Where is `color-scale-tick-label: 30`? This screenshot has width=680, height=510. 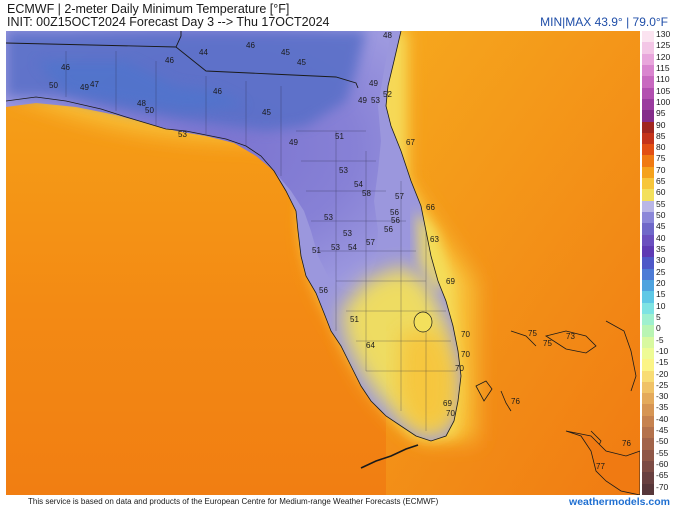
color-scale-tick-label: 30 is located at coordinates (661, 260).